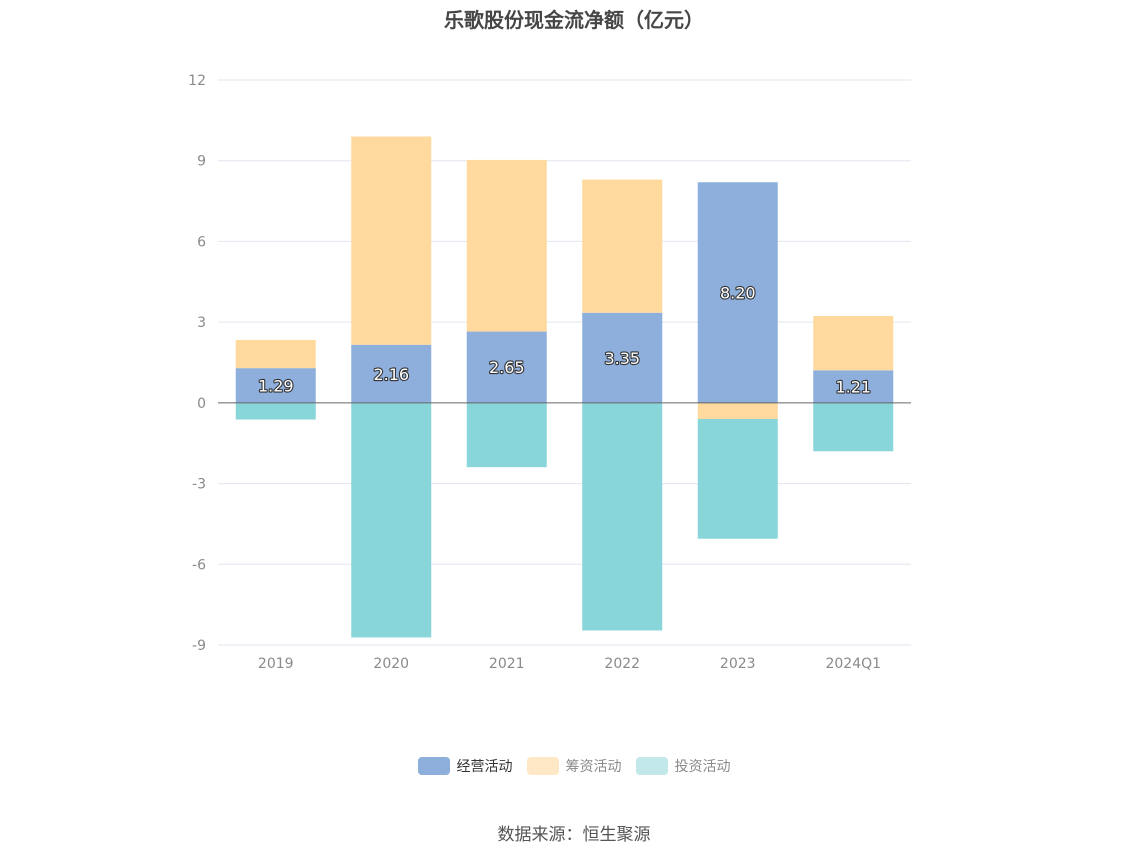  What do you see at coordinates (201, 323) in the screenshot?
I see `y-tick-label: 3` at bounding box center [201, 323].